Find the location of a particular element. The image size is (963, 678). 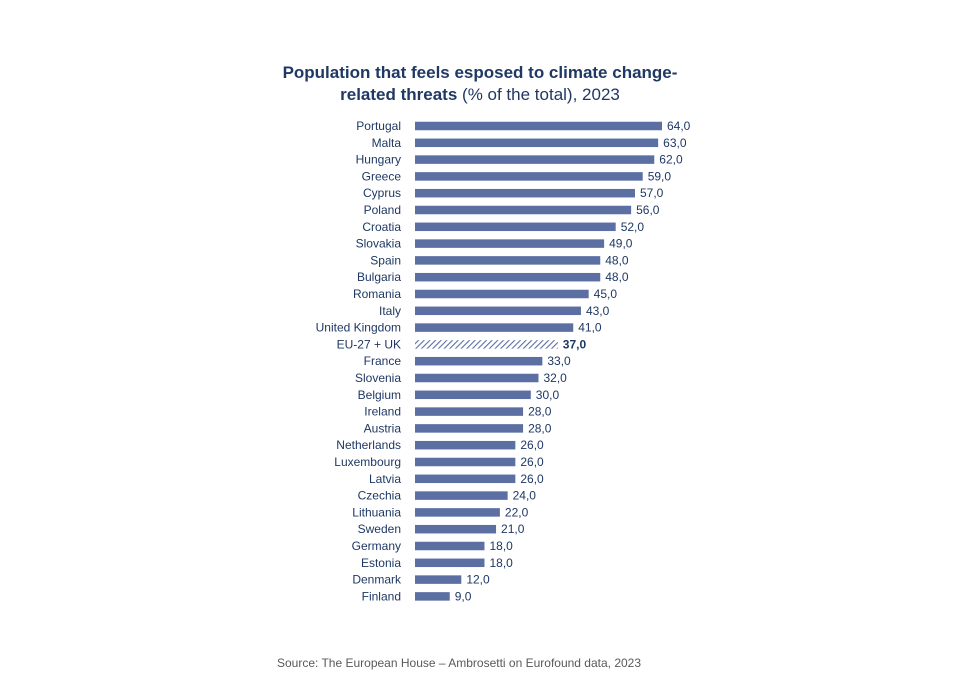

value-label: 56,0 is located at coordinates (648, 210).